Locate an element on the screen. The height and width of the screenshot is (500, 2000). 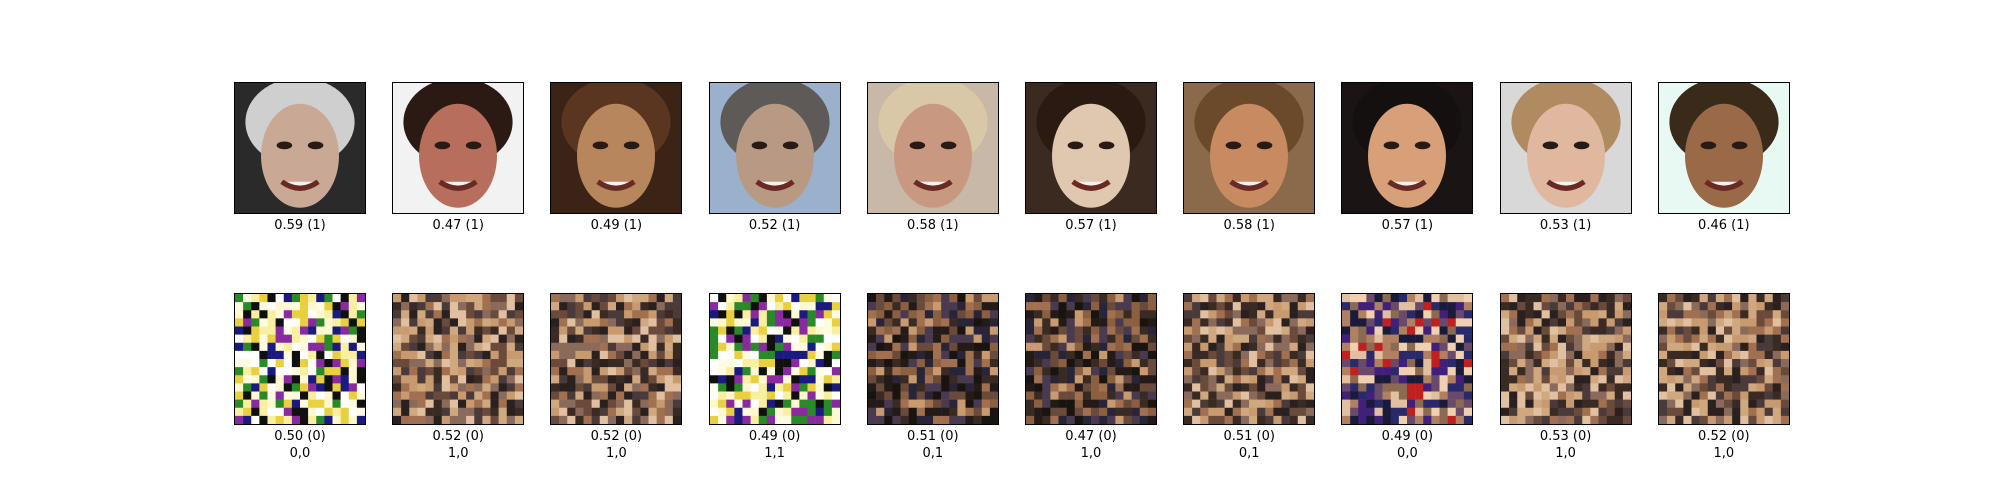
score-label: 0.53 (0) is located at coordinates (1565, 436).